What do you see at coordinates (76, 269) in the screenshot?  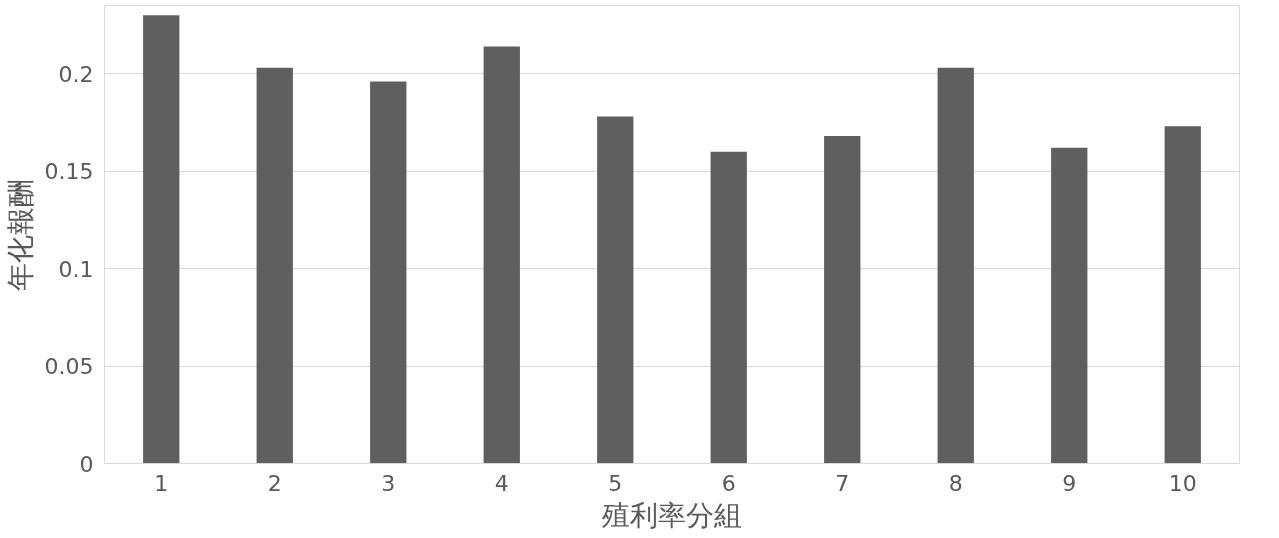 I see `y-tick-label: 0.1` at bounding box center [76, 269].